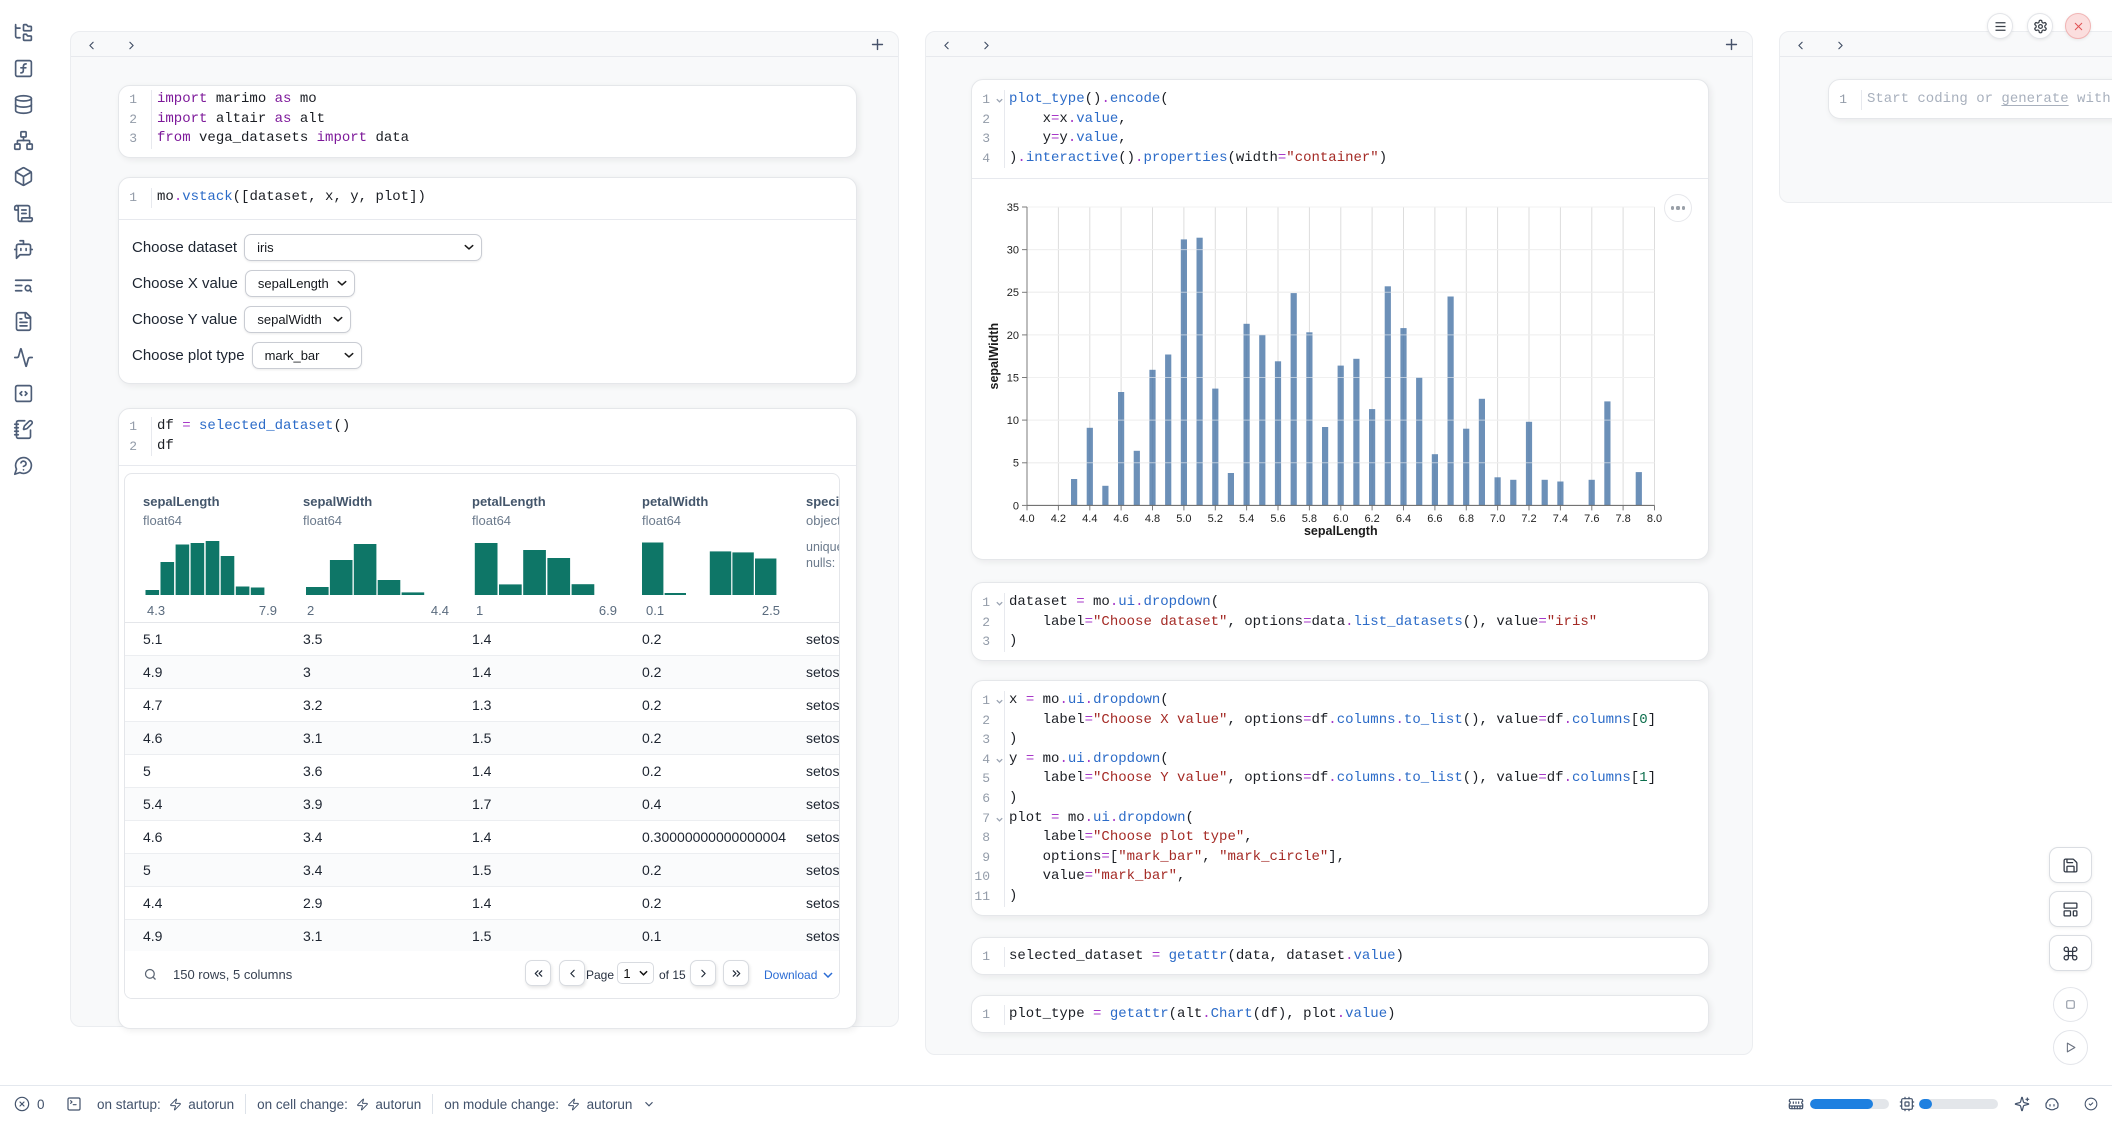  What do you see at coordinates (1591, 519) in the screenshot?
I see `svg-text: 7.6` at bounding box center [1591, 519].